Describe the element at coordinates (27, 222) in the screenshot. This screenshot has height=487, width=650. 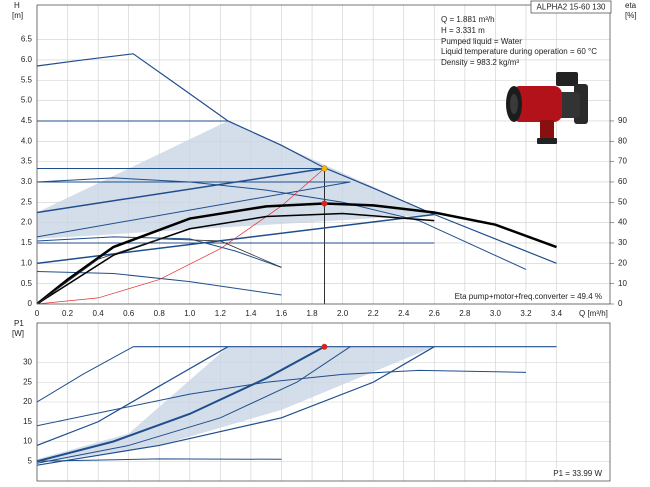
I see `y-tick-label: 2.0` at that location.